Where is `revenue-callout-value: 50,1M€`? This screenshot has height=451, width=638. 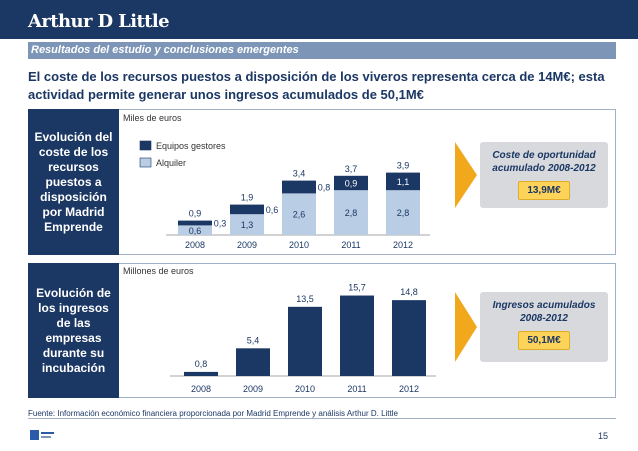 revenue-callout-value: 50,1M€ is located at coordinates (544, 340).